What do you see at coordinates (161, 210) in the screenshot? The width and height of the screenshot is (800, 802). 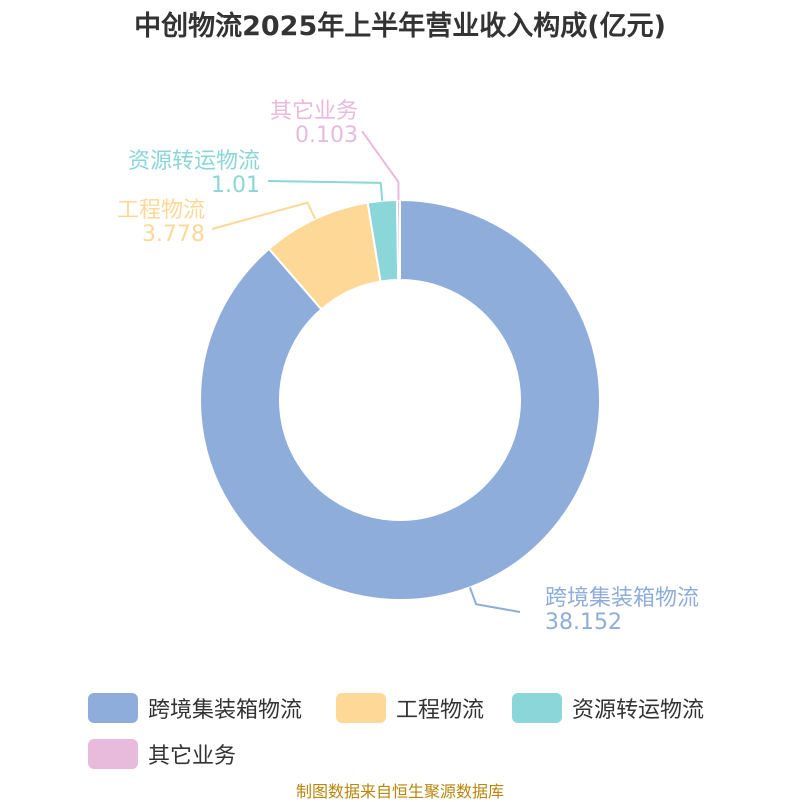 I see `slice-label-1: 工程物流` at bounding box center [161, 210].